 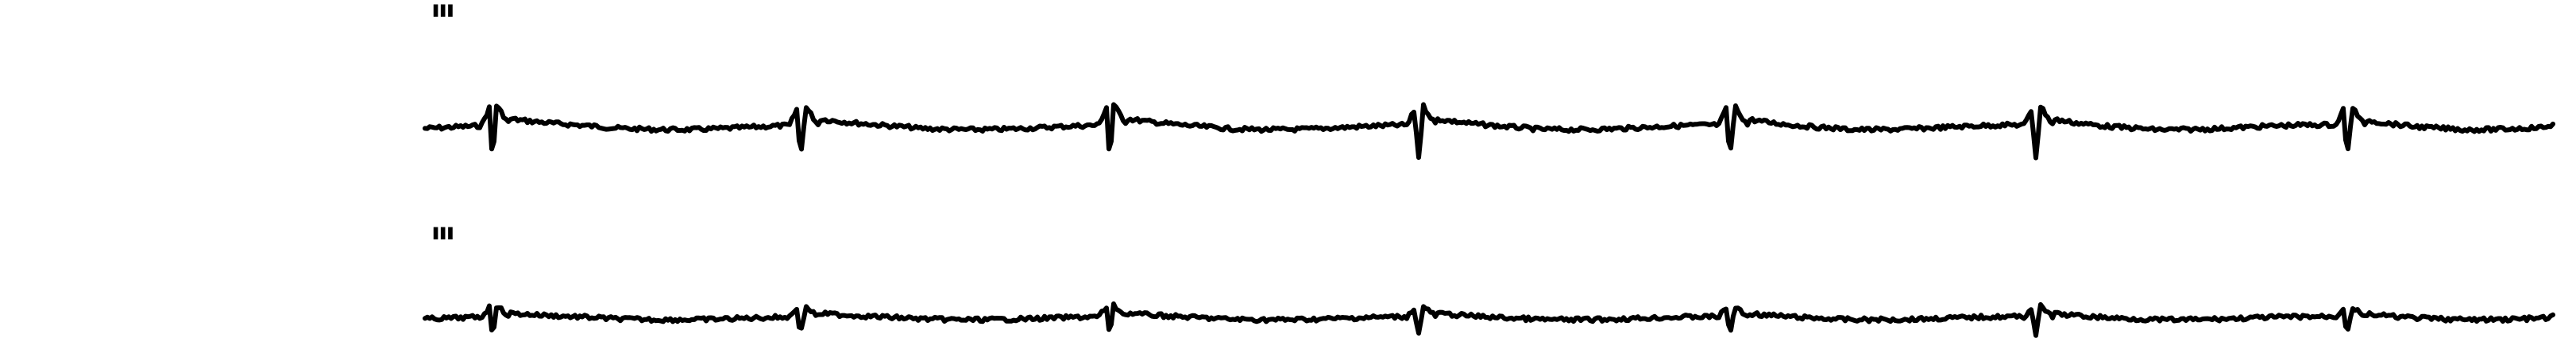 What do you see at coordinates (443, 233) in the screenshot?
I see `lead-label-bottom: III` at bounding box center [443, 233].